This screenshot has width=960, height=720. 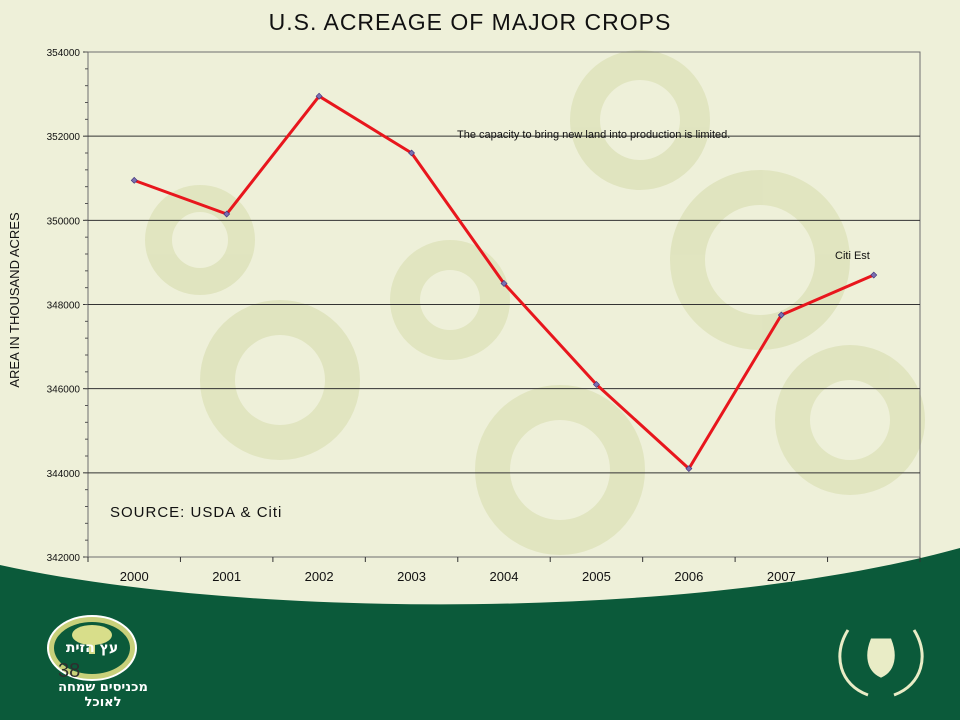 I want to click on y-tick-label: 350000, so click(x=64, y=221).